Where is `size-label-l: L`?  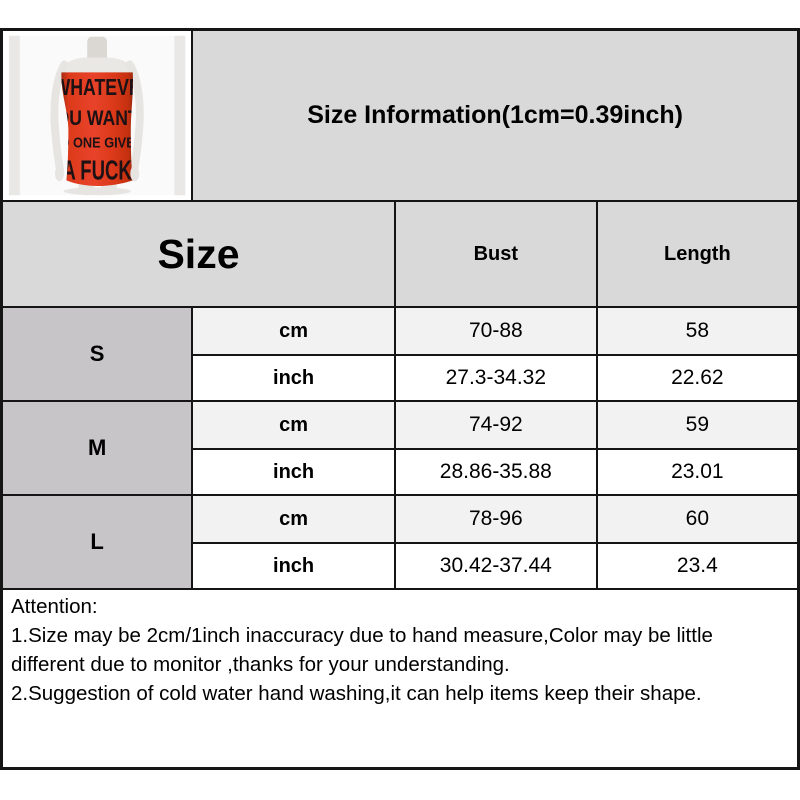 size-label-l: L is located at coordinates (97, 542).